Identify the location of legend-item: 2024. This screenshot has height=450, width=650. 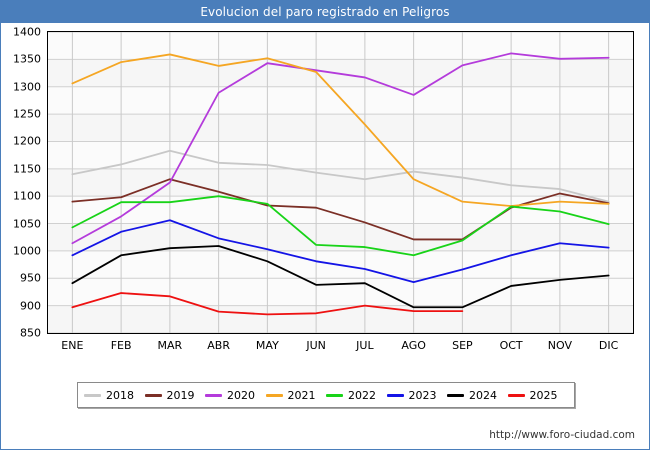
(477, 395).